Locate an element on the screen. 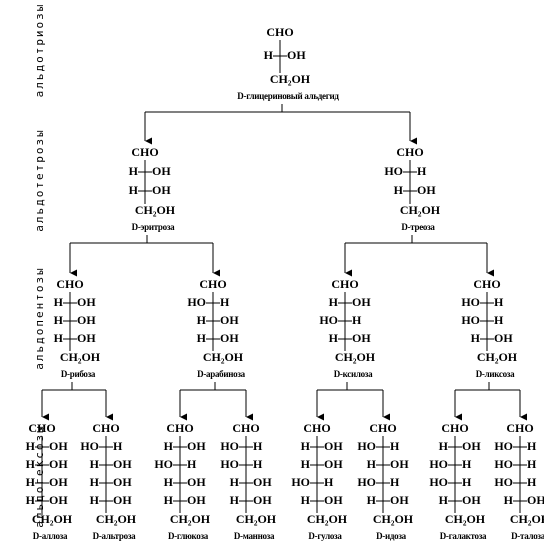 The image size is (544, 551). sugar-name: D-манноза is located at coordinates (254, 536).